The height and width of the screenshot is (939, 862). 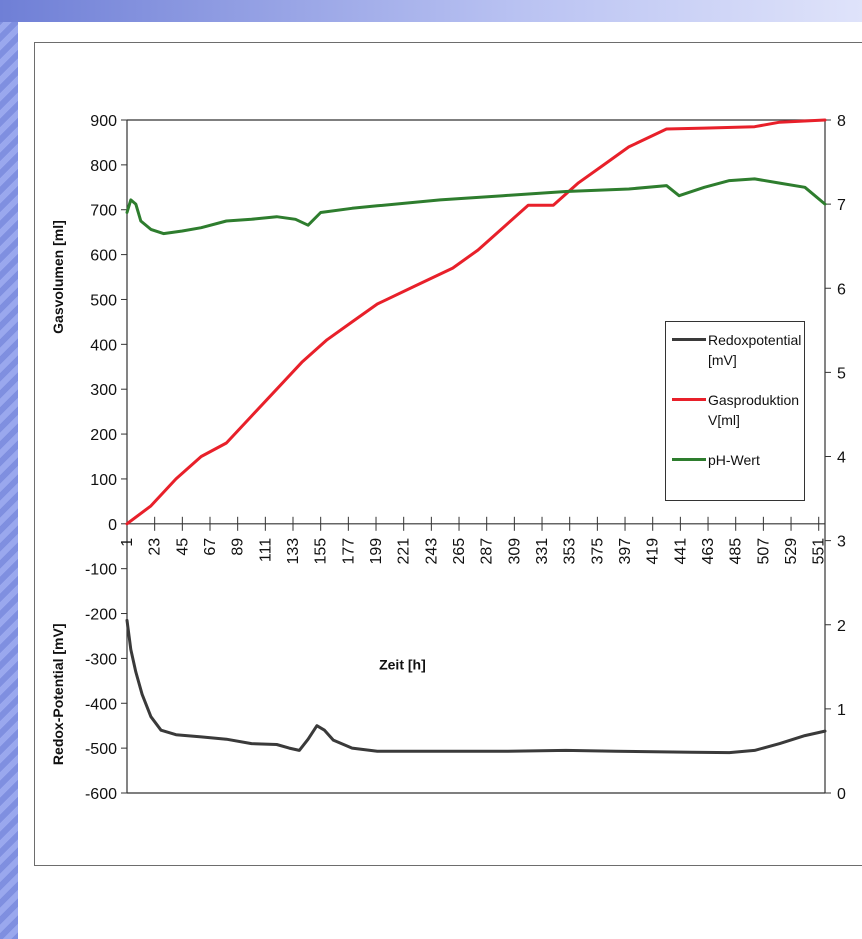 I want to click on right-y-tick-label: 5, so click(x=841, y=373).